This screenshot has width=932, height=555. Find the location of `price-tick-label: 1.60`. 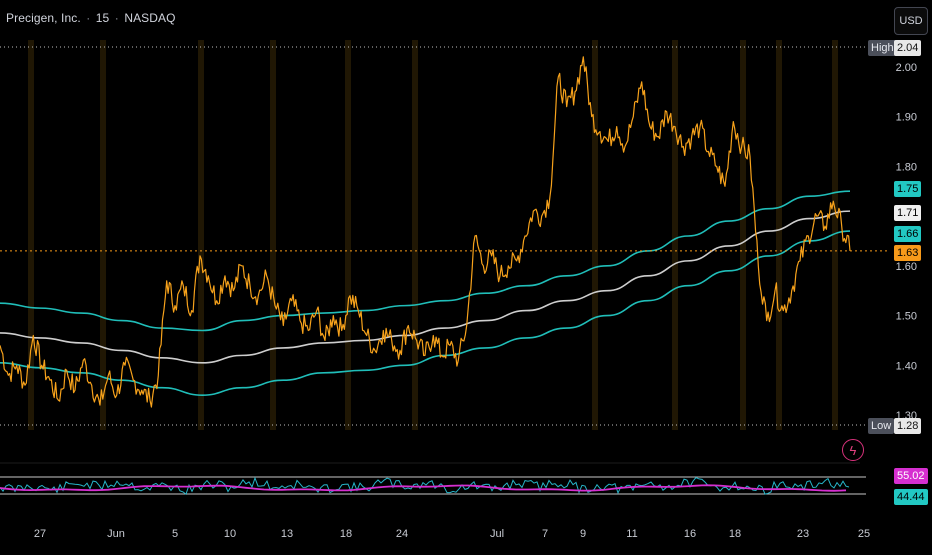

price-tick-label: 1.60 is located at coordinates (906, 267).